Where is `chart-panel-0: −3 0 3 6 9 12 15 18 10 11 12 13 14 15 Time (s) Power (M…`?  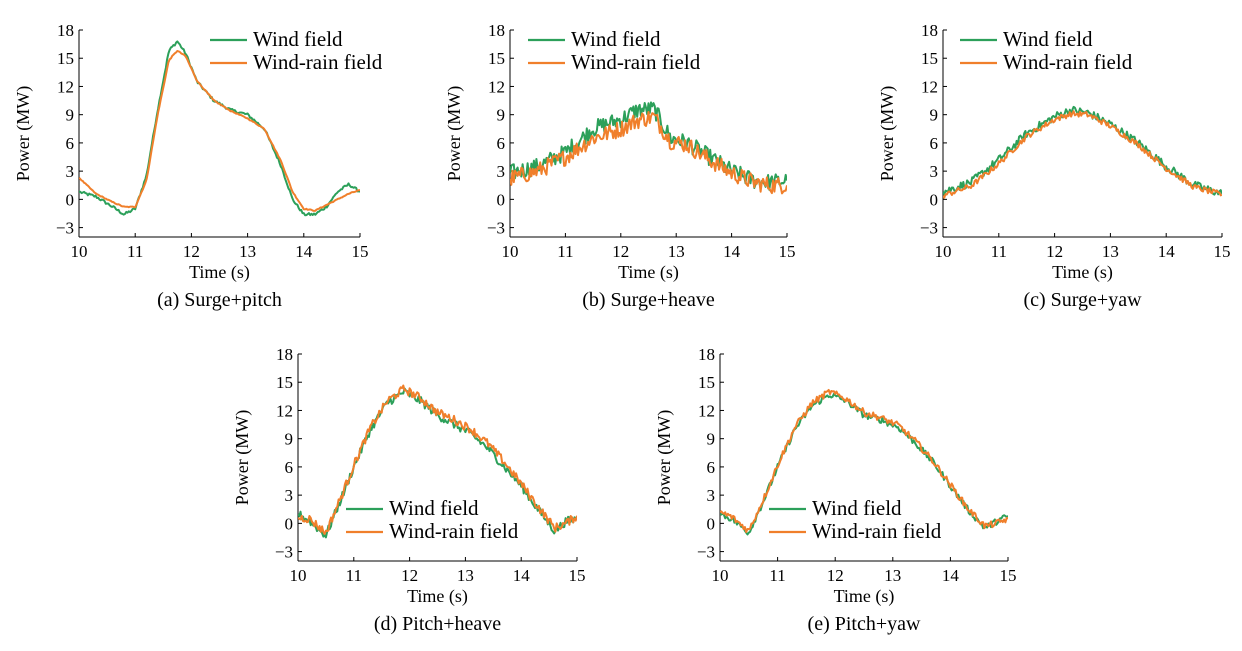 chart-panel-0: −3 0 3 6 9 12 15 18 10 11 12 13 14 15 Time (s) Power (M… is located at coordinates (198, 166).